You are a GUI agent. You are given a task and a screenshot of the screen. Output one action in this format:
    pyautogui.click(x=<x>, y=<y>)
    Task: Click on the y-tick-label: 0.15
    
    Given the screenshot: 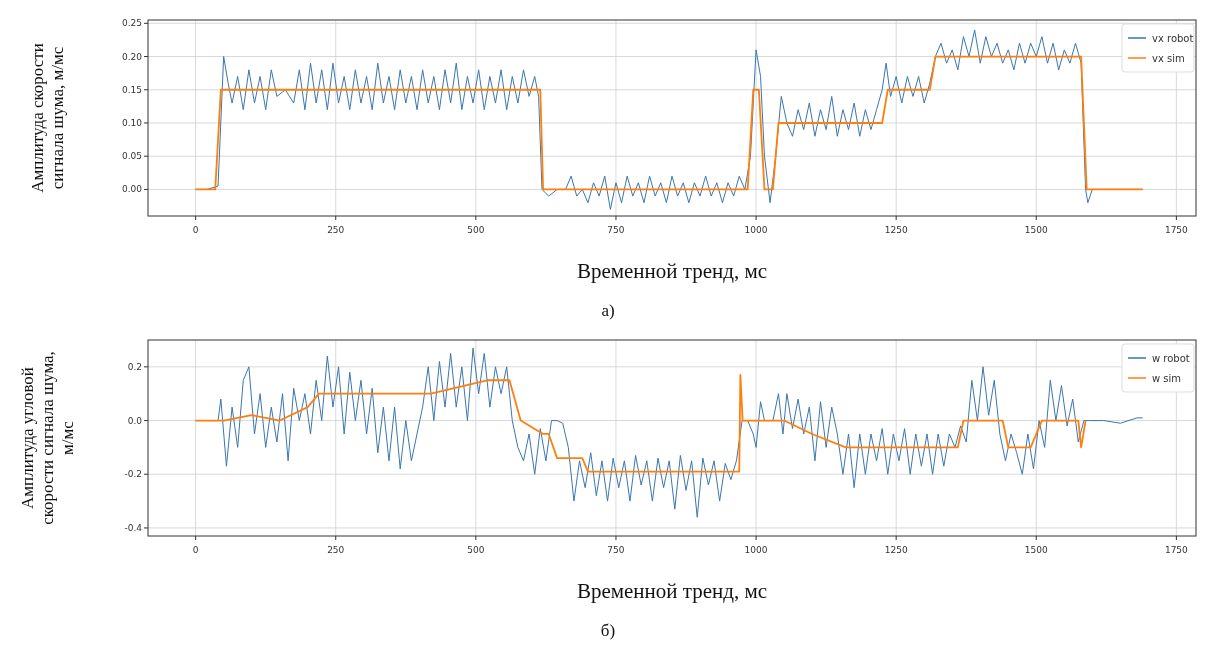 What is the action you would take?
    pyautogui.click(x=131, y=89)
    